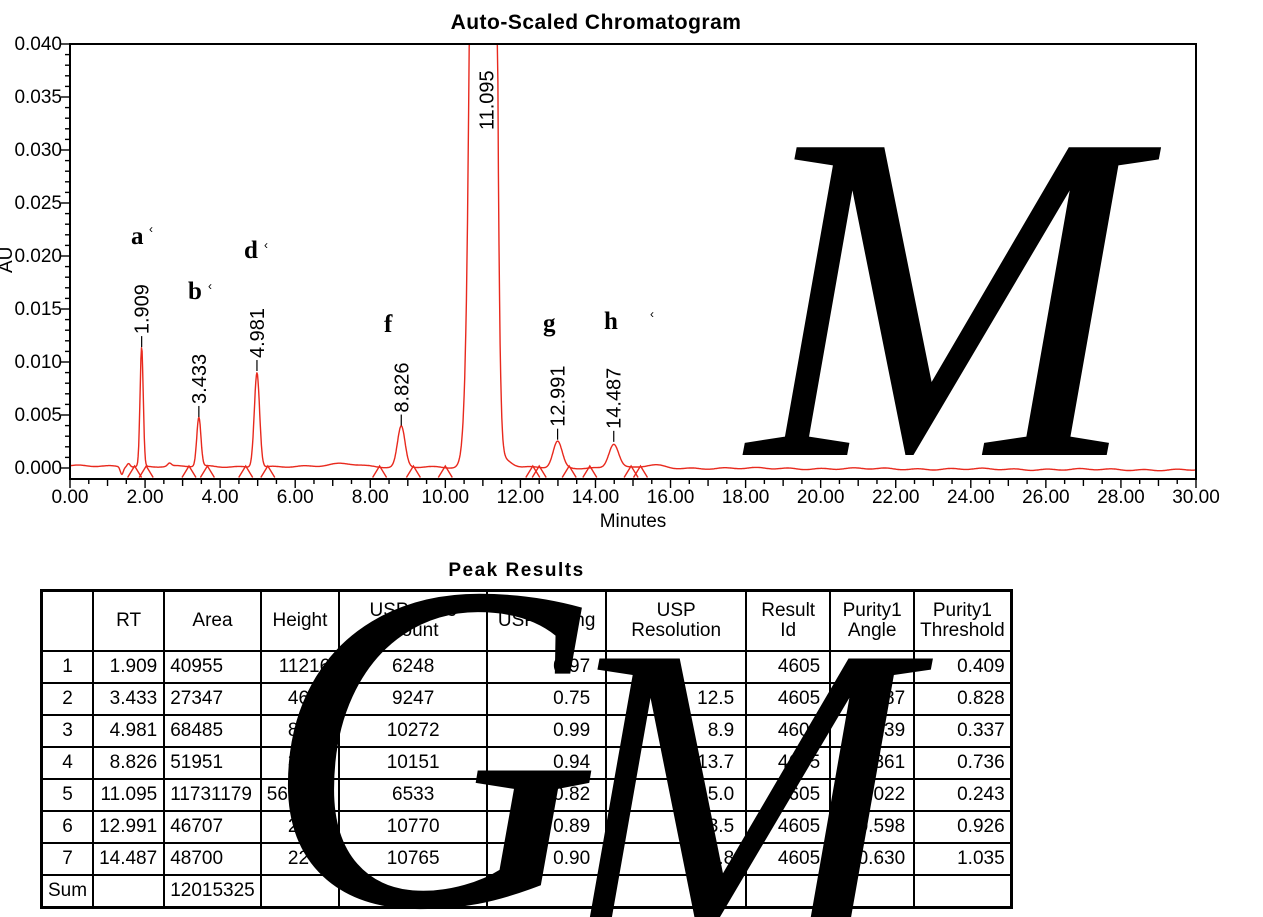  I want to click on table-cell: 3.5, so click(676, 827).